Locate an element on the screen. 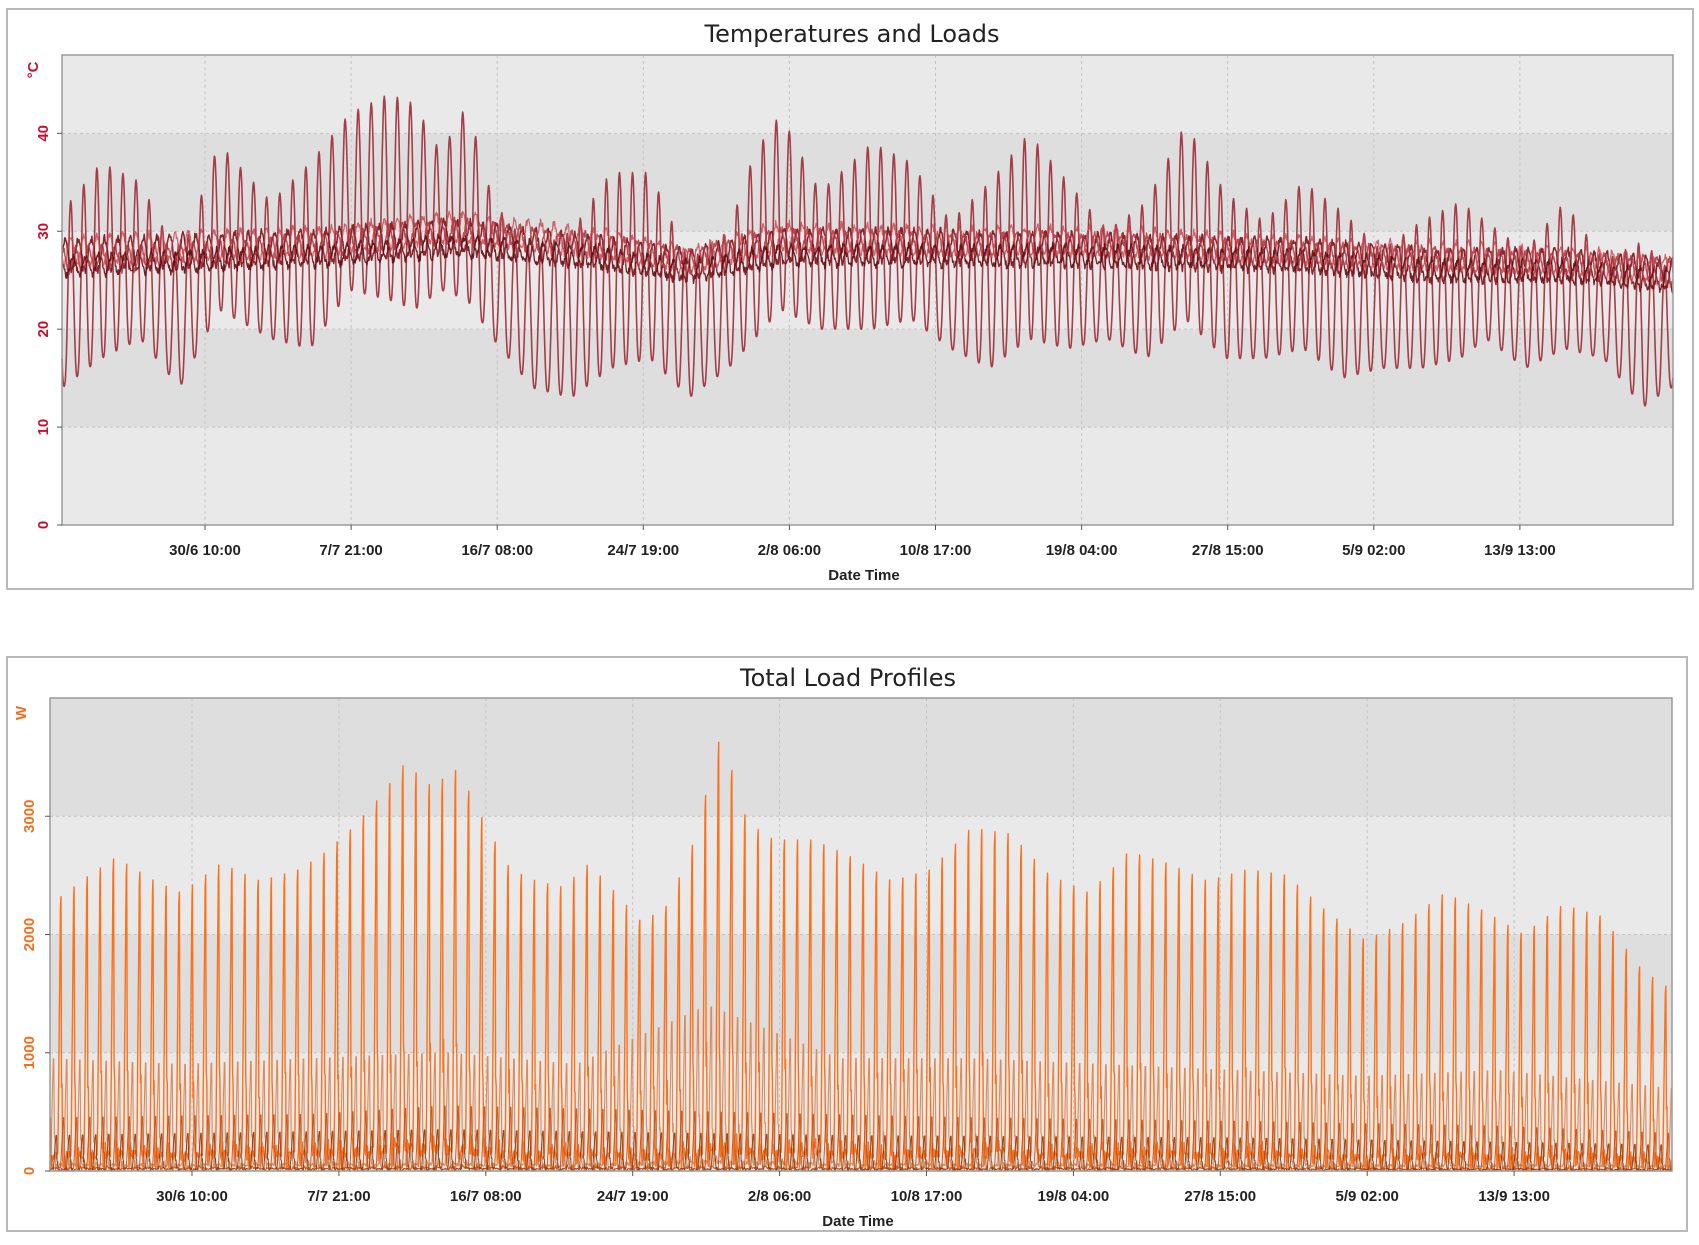 The height and width of the screenshot is (1245, 1699). y-tick-label: 3000 is located at coordinates (29, 816).